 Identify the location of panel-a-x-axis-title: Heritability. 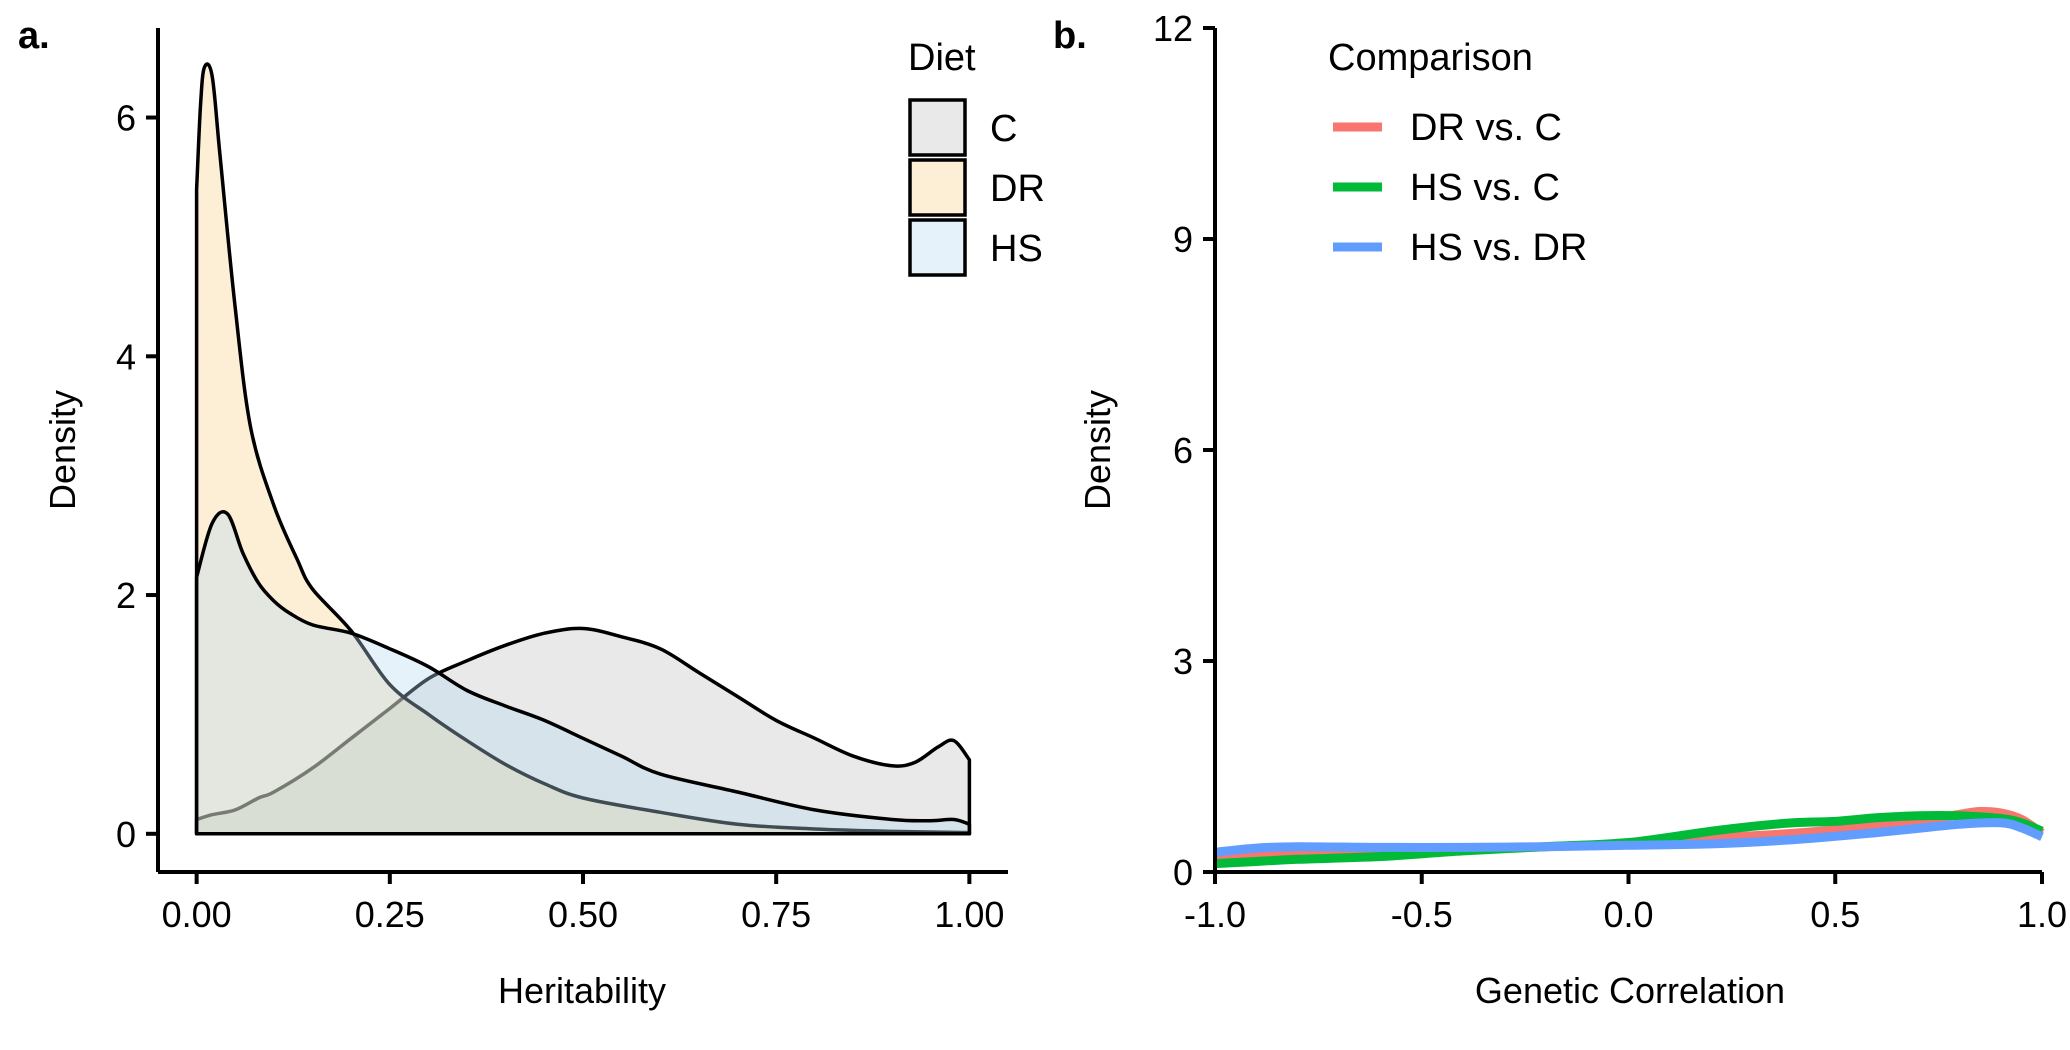
(582, 990).